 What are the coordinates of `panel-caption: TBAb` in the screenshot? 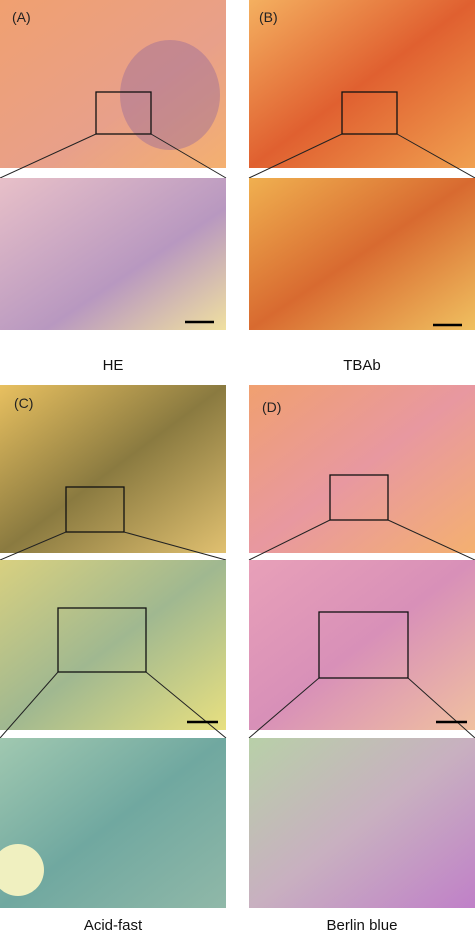 It's located at (362, 365).